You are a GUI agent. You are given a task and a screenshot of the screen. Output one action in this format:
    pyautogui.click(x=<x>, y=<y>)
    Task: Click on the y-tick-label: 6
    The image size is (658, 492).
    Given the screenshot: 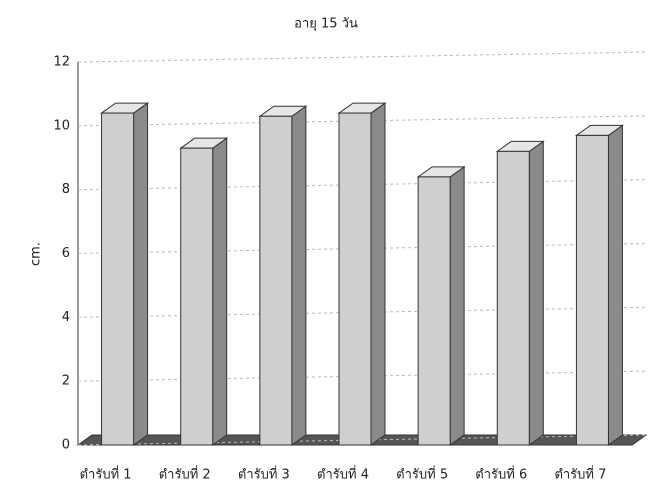 What is the action you would take?
    pyautogui.click(x=66, y=253)
    